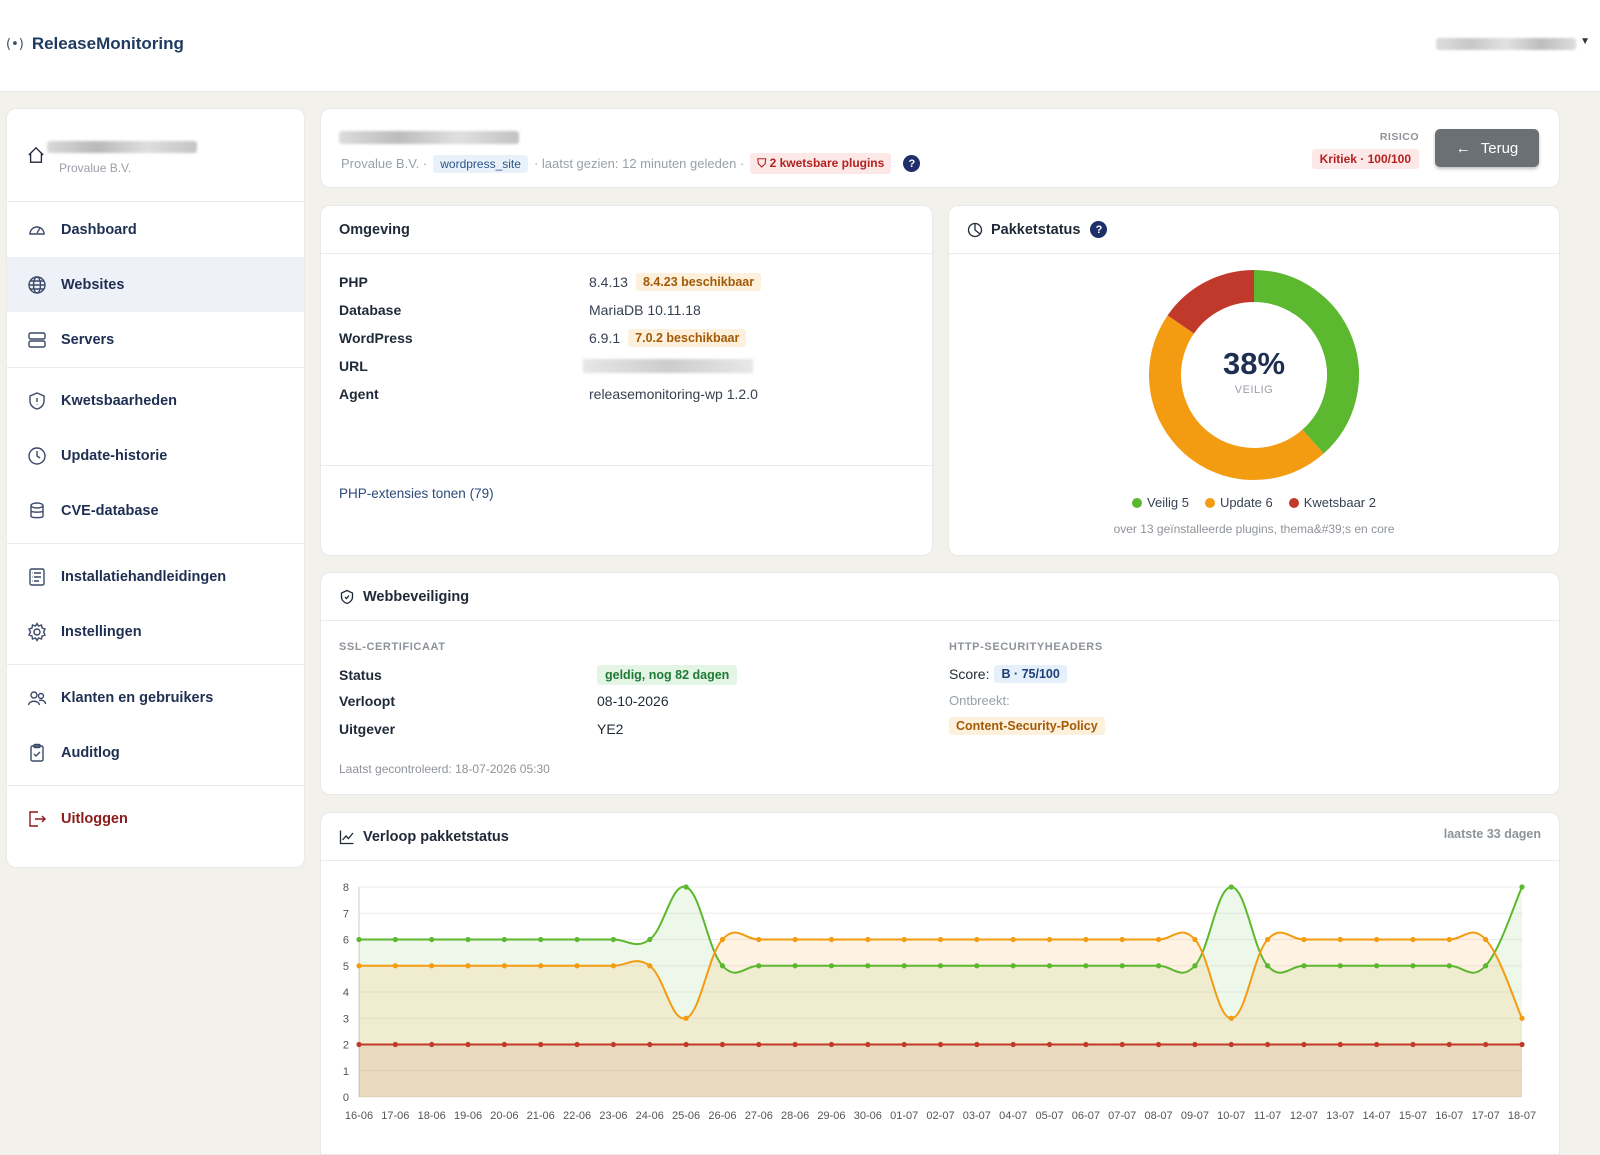  What do you see at coordinates (416, 493) in the screenshot?
I see `php-extensions-link: PHP-extensies tonen (79)` at bounding box center [416, 493].